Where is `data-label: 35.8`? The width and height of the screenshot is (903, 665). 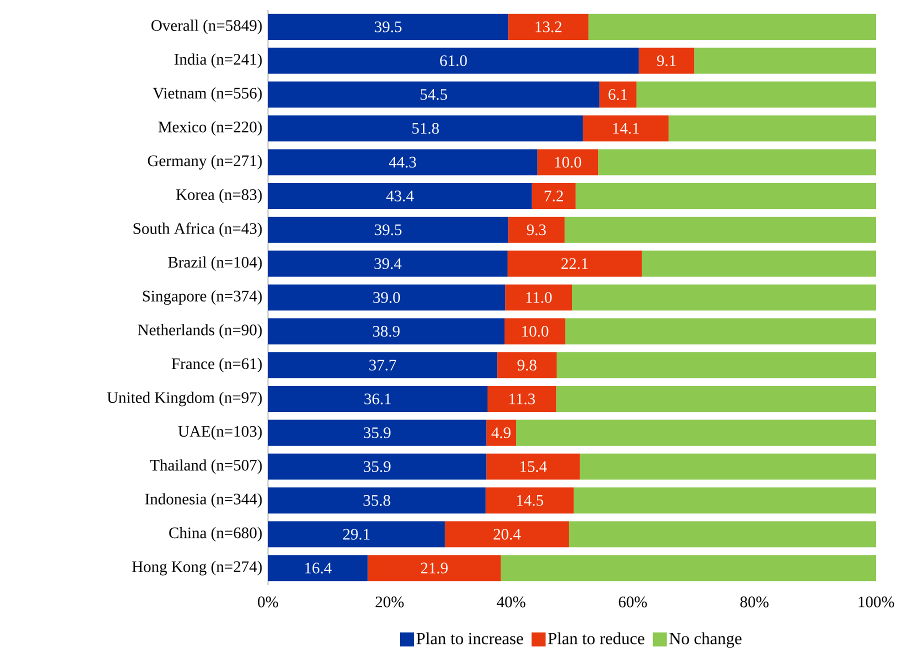 data-label: 35.8 is located at coordinates (377, 500).